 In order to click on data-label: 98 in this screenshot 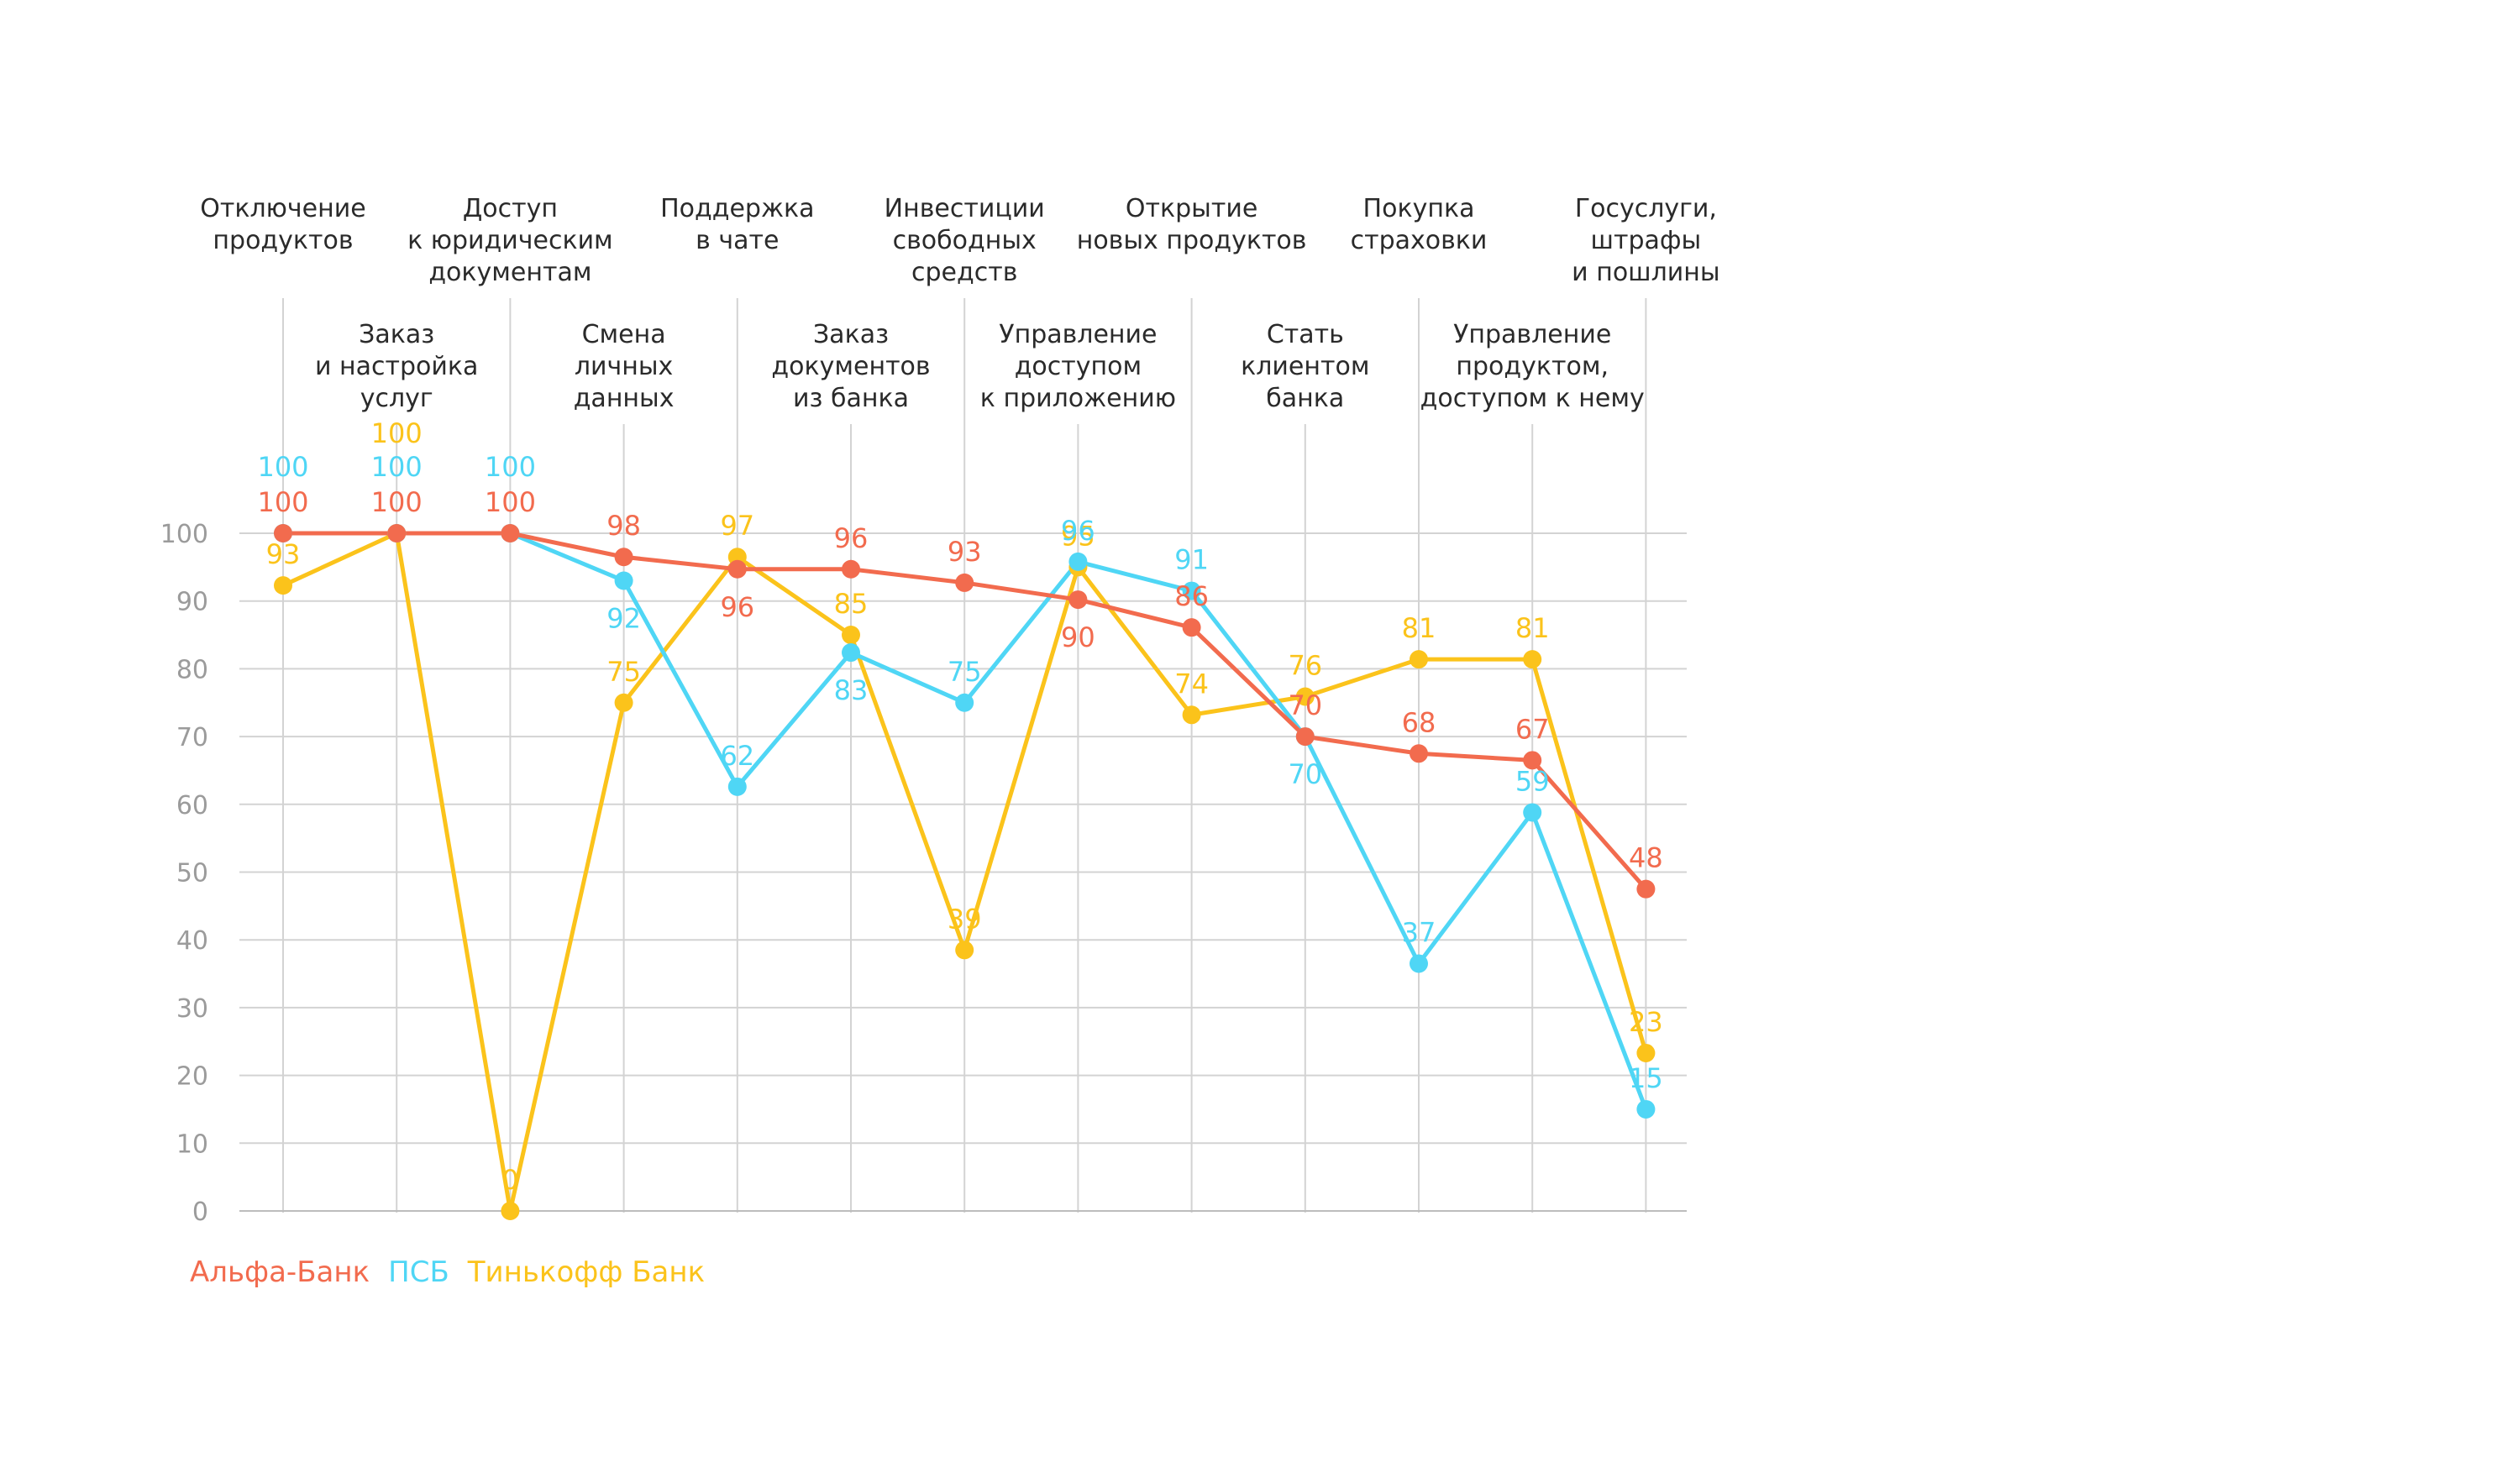, I will do `click(623, 526)`.